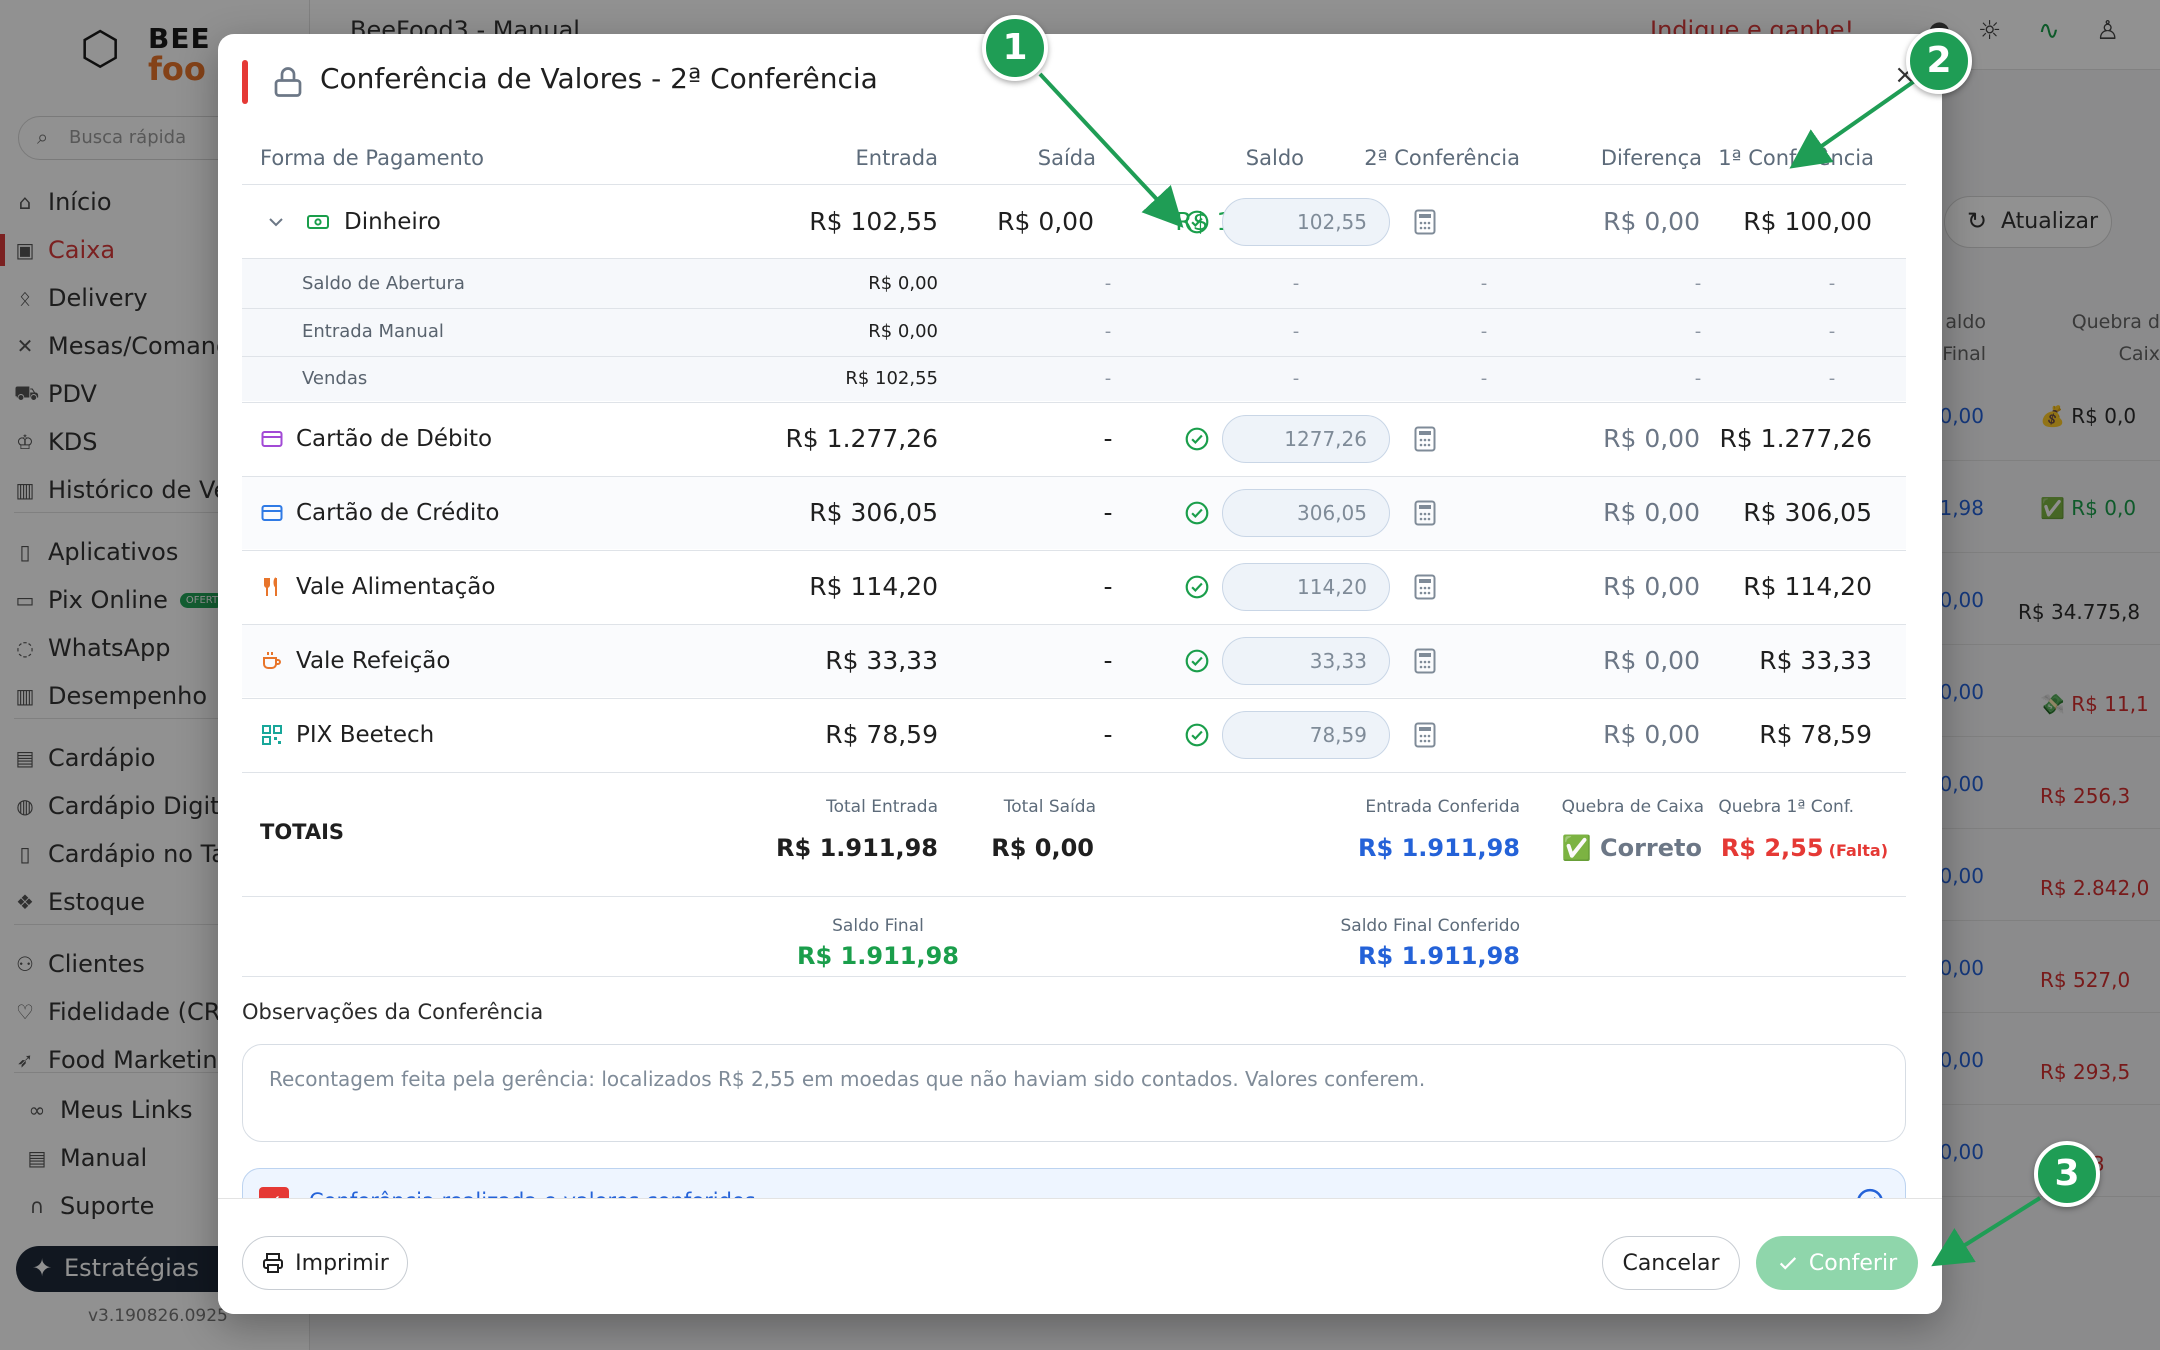 Image resolution: width=2160 pixels, height=1350 pixels. I want to click on sidebar-item-pix-online: ▭ Pix Online OFERT, so click(159, 600).